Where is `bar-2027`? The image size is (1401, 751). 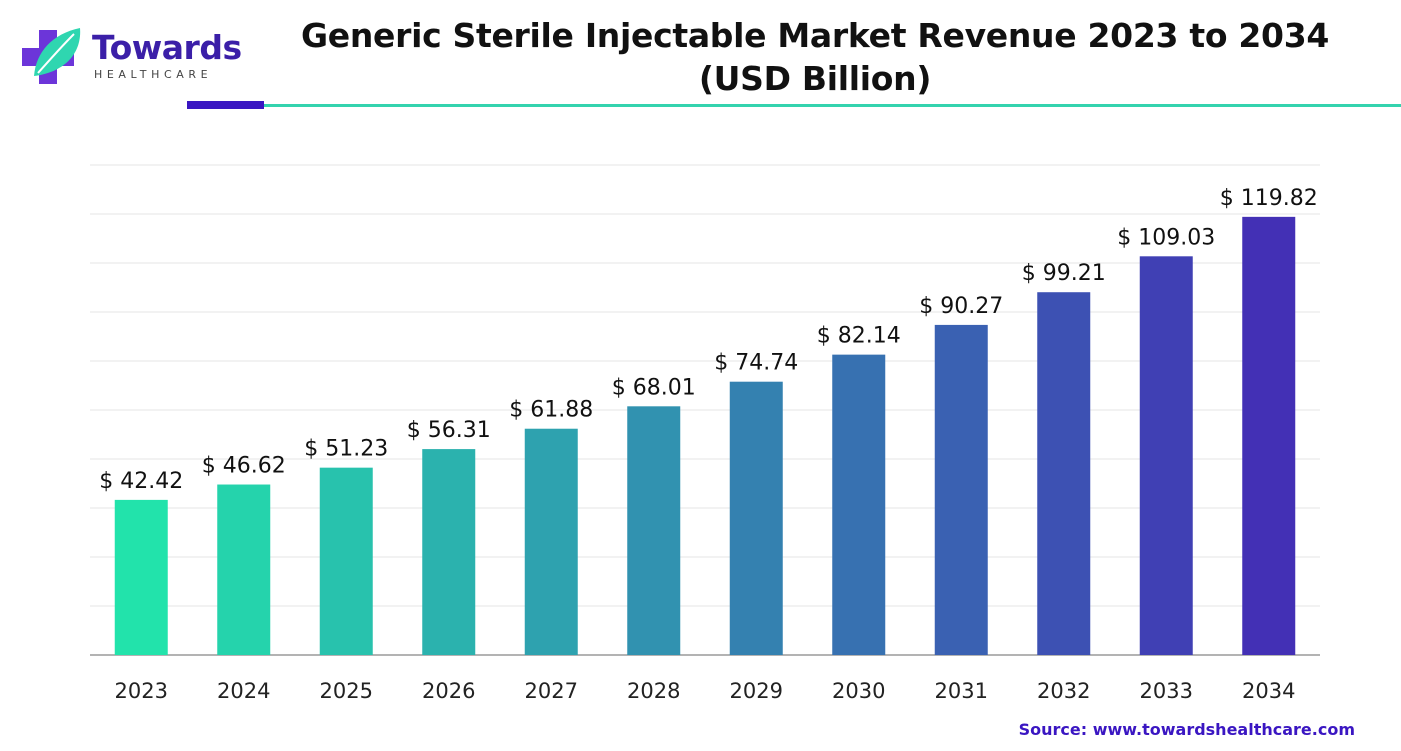
bar-2027 is located at coordinates (551, 541).